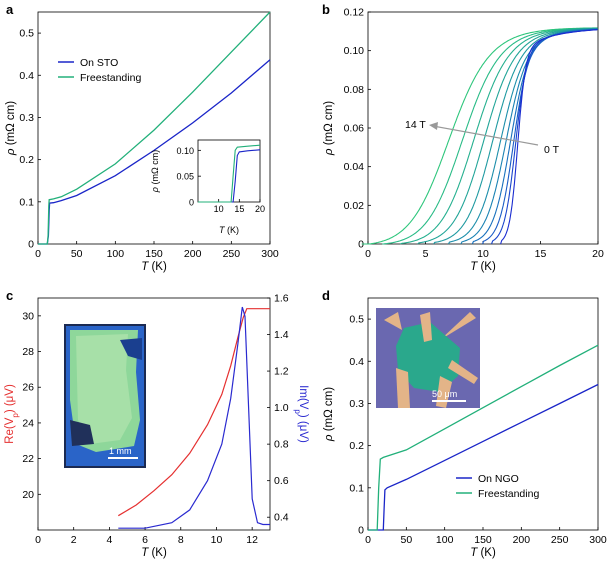 Image resolution: width=614 pixels, height=566 pixels. What do you see at coordinates (444, 394) in the screenshot?
I see `scale-bar-50um-label: 50 μm` at bounding box center [444, 394].